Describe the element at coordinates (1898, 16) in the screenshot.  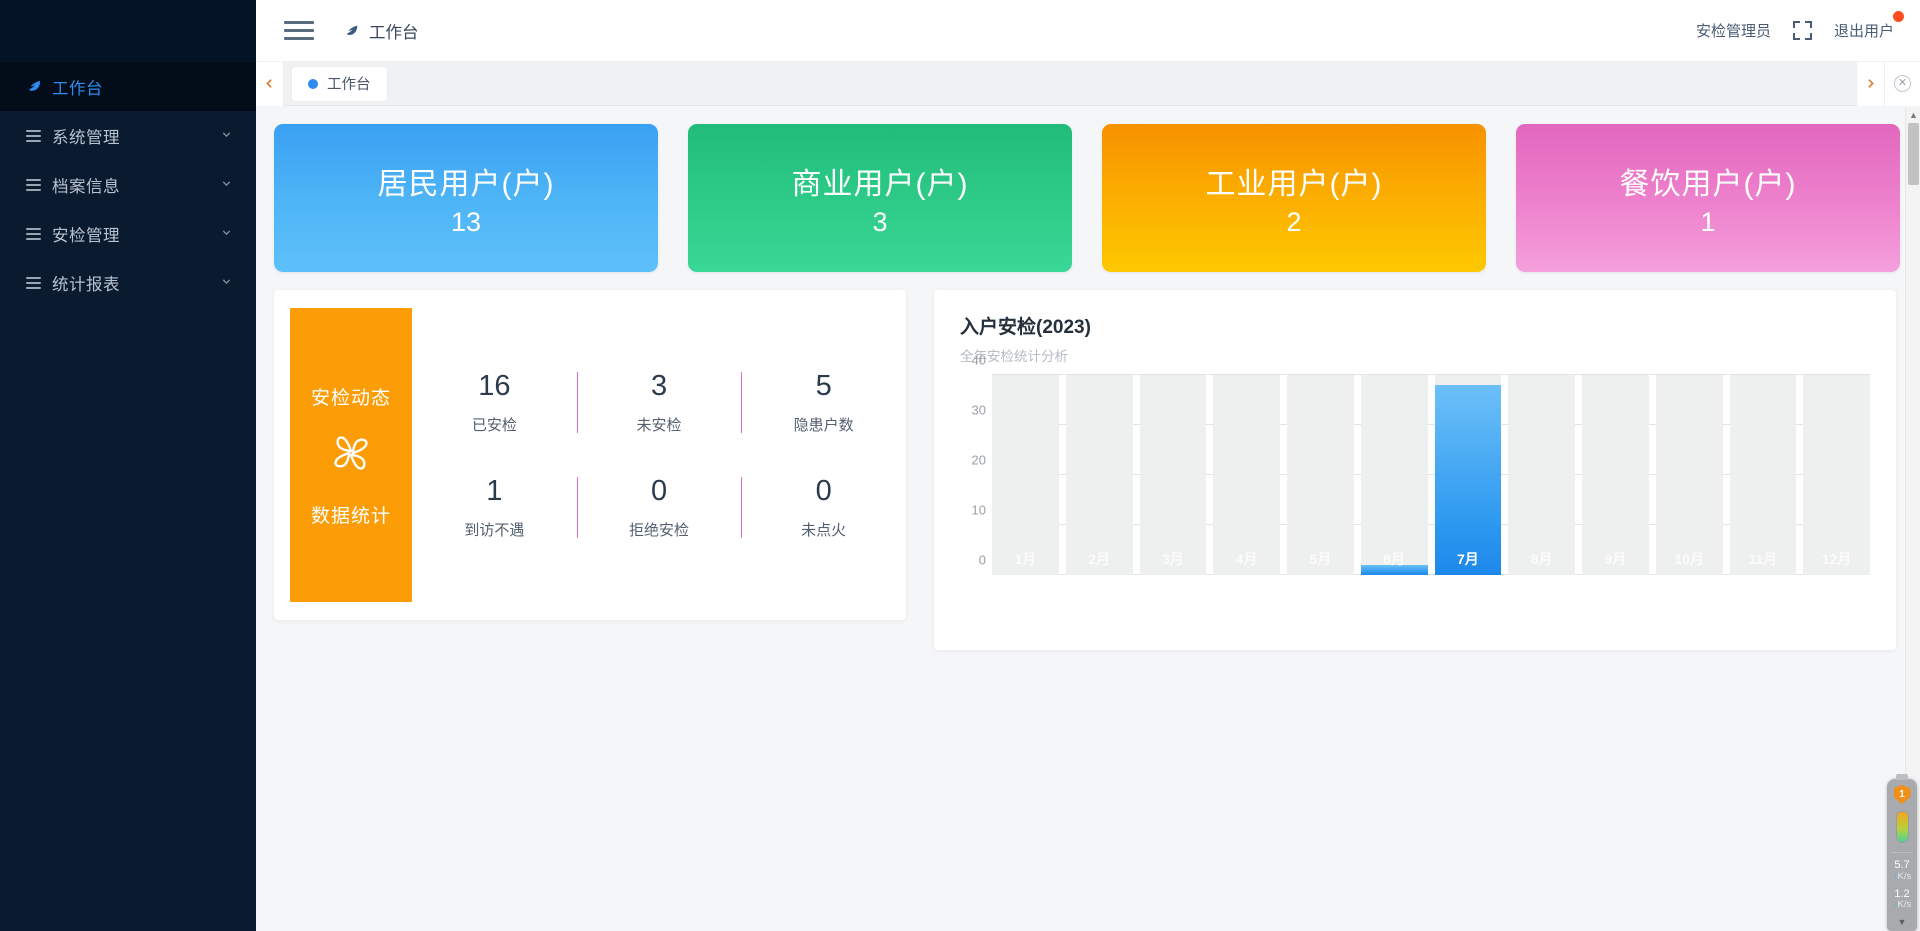
I see `notification-badge` at that location.